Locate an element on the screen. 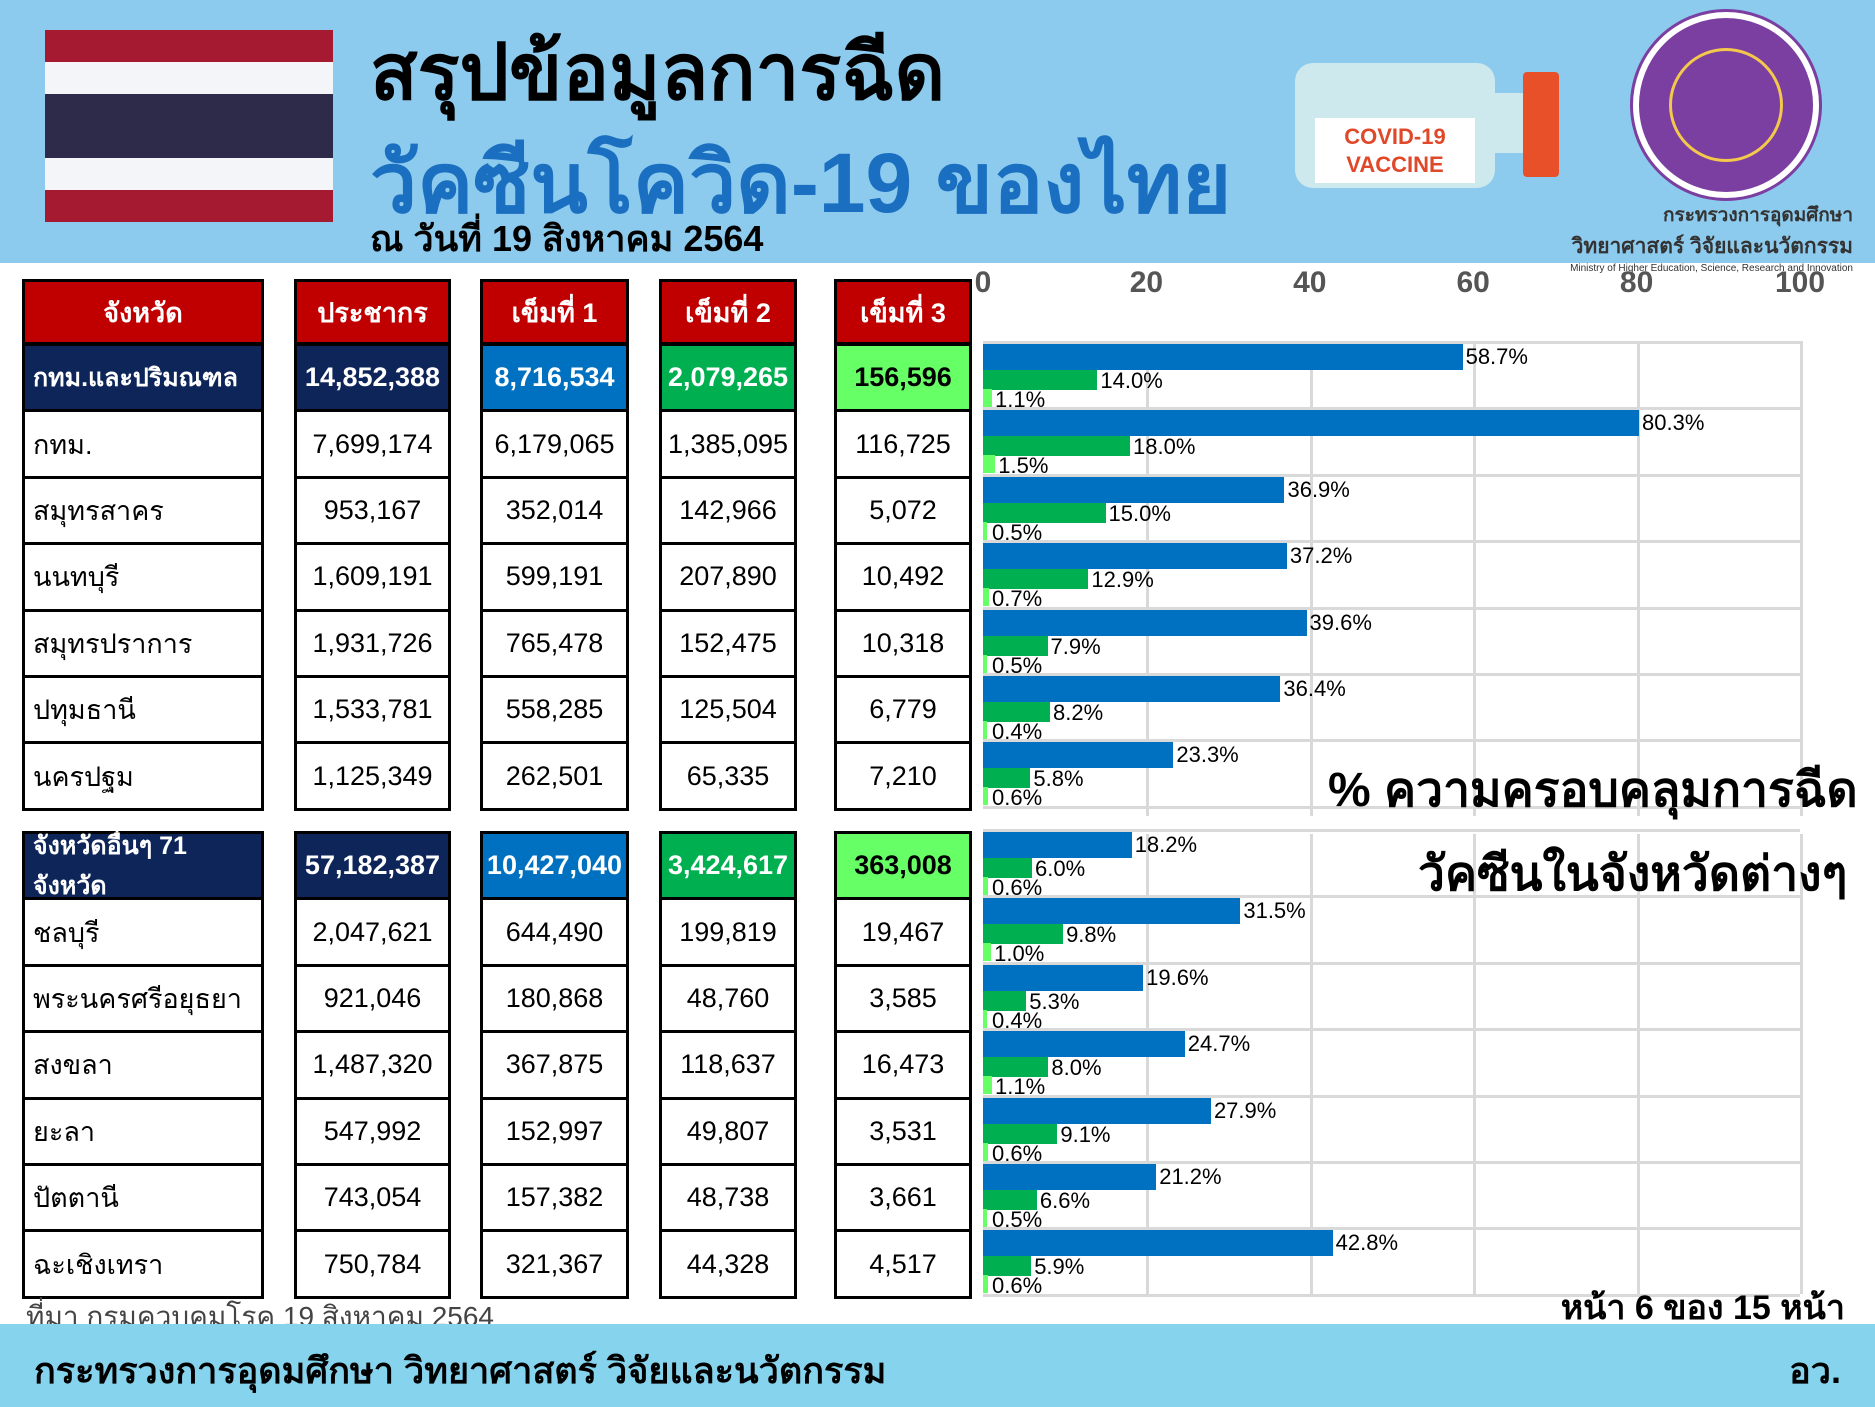  table-cell: 1,533,781 is located at coordinates (372, 710).